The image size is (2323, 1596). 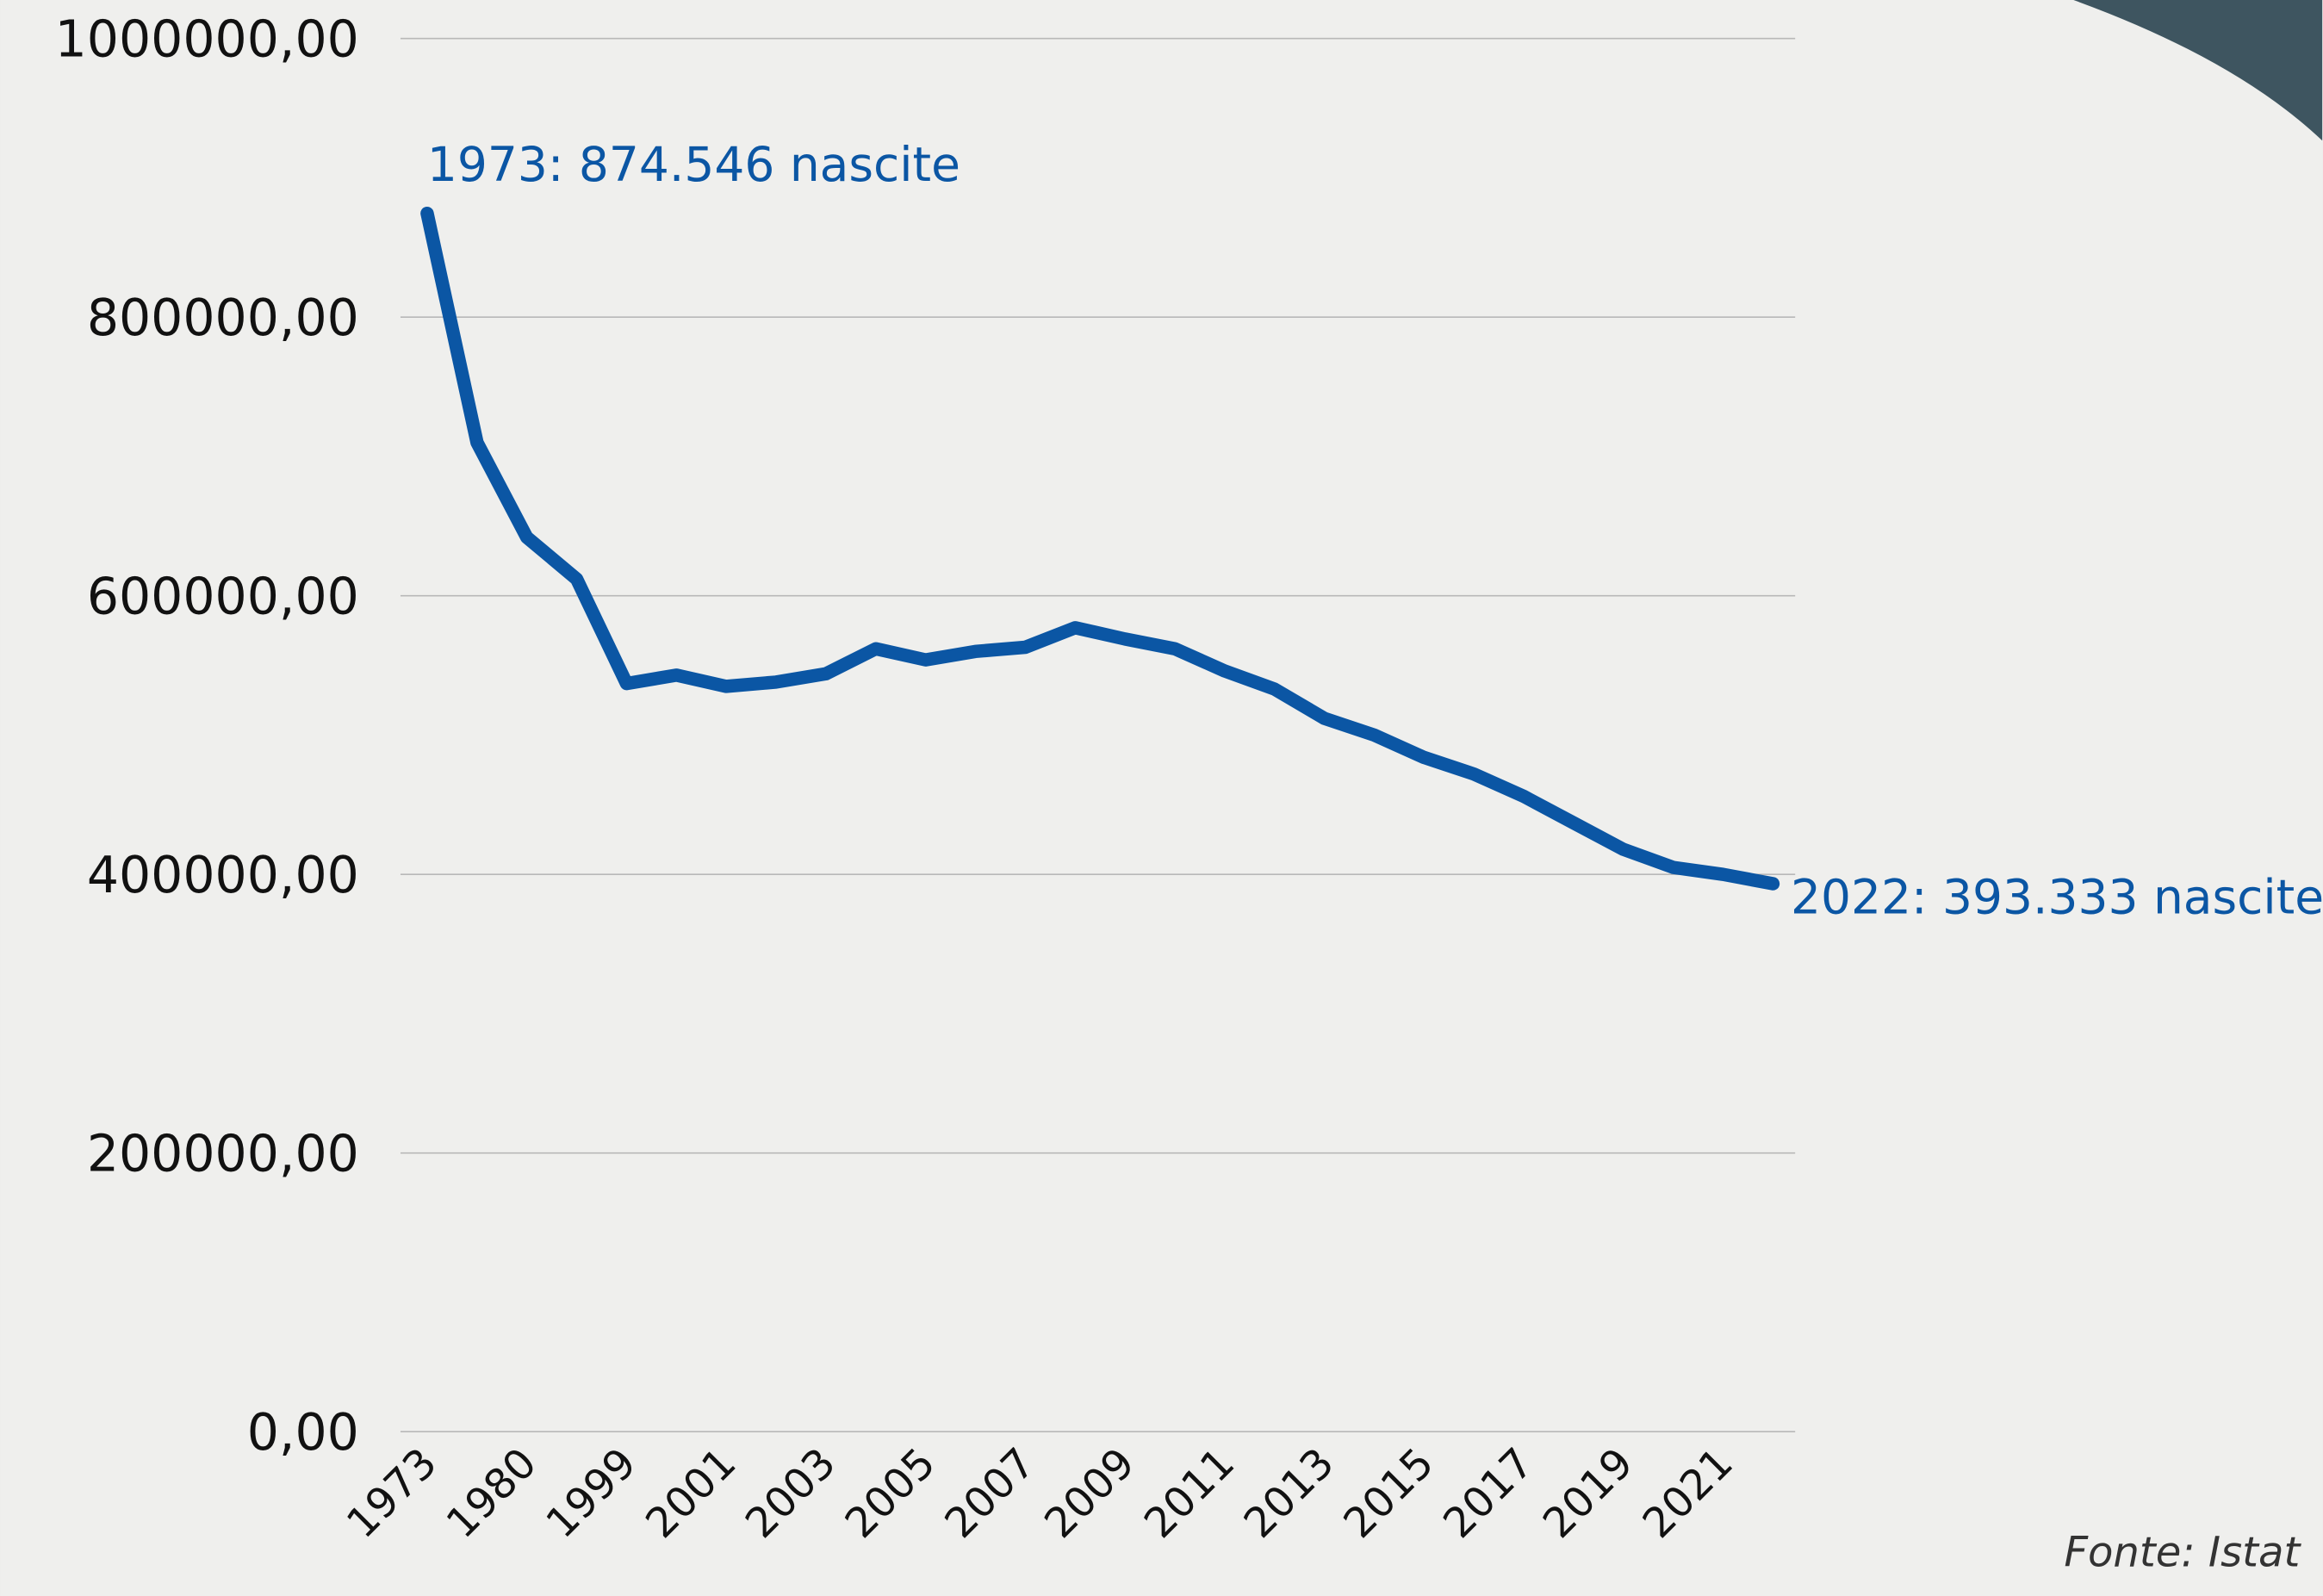 What do you see at coordinates (223, 875) in the screenshot?
I see `y-tick-label: 400000,00` at bounding box center [223, 875].